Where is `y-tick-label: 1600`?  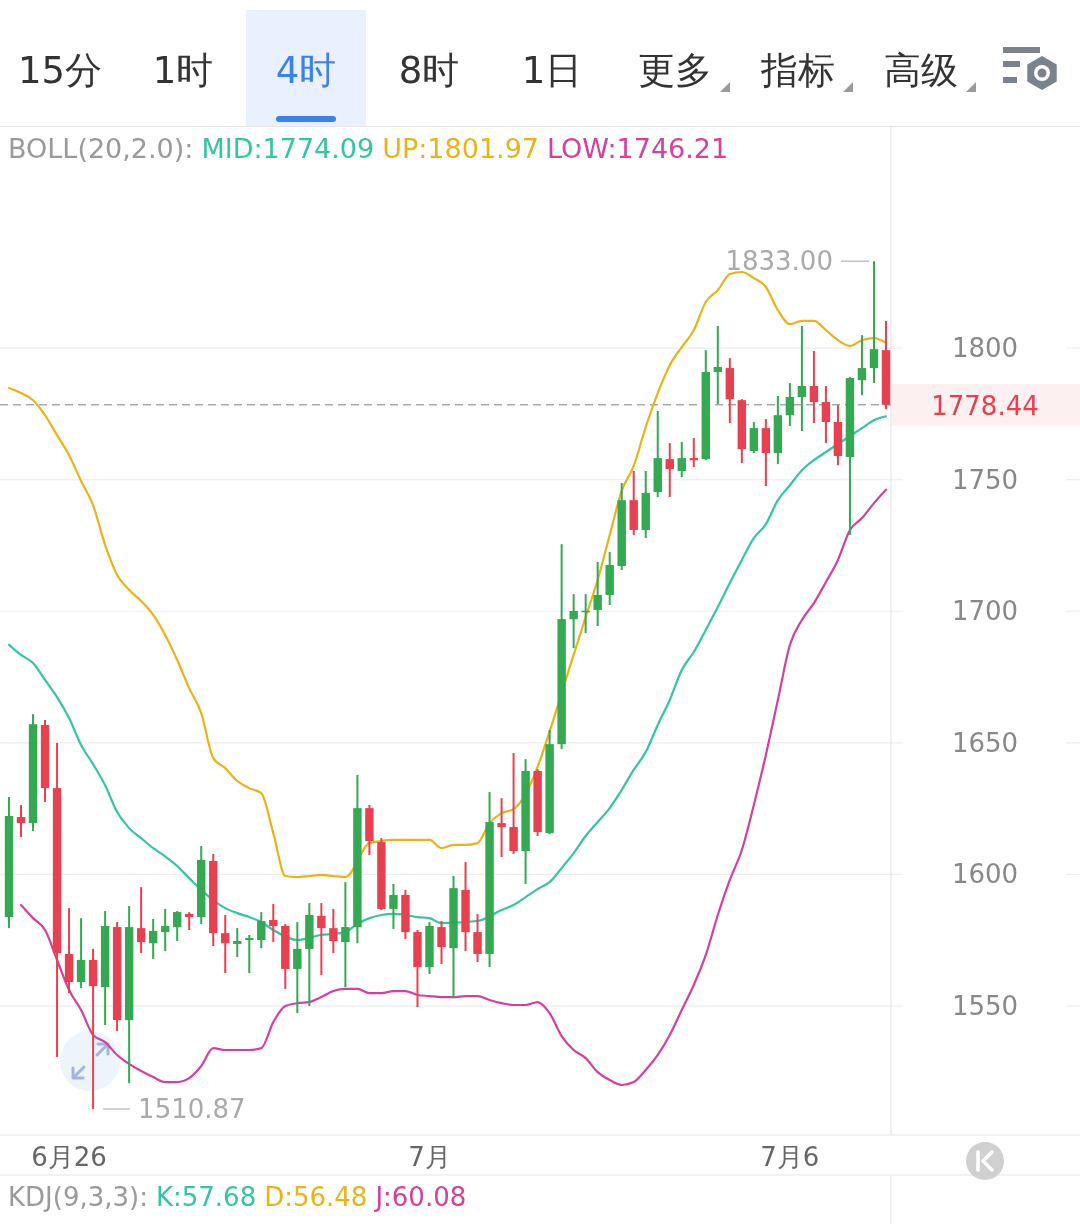 y-tick-label: 1600 is located at coordinates (985, 874).